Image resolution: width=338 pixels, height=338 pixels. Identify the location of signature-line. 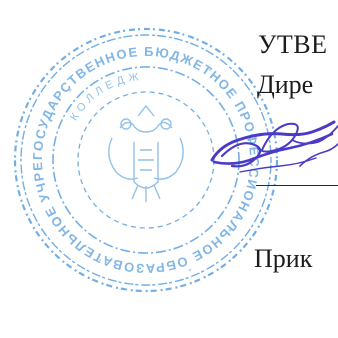
(297, 185).